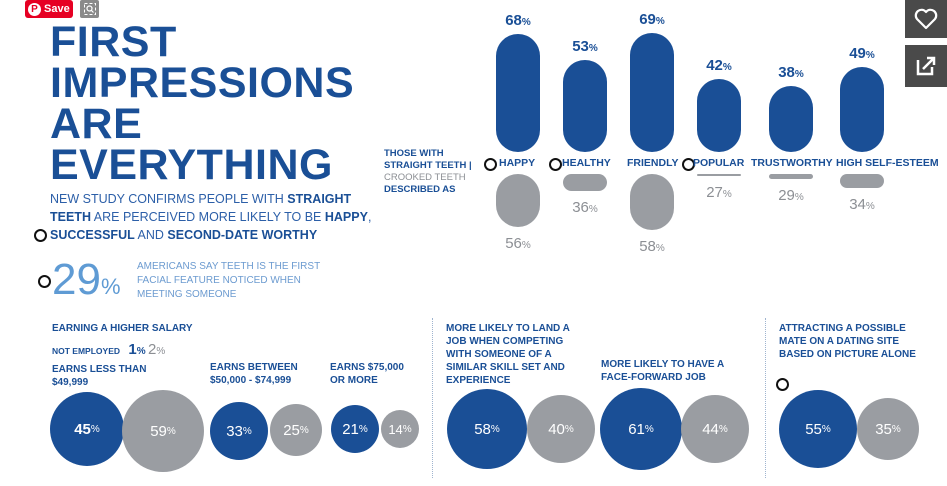 This screenshot has height=486, width=947. Describe the element at coordinates (158, 431) in the screenshot. I see `bubble-value: 59` at that location.